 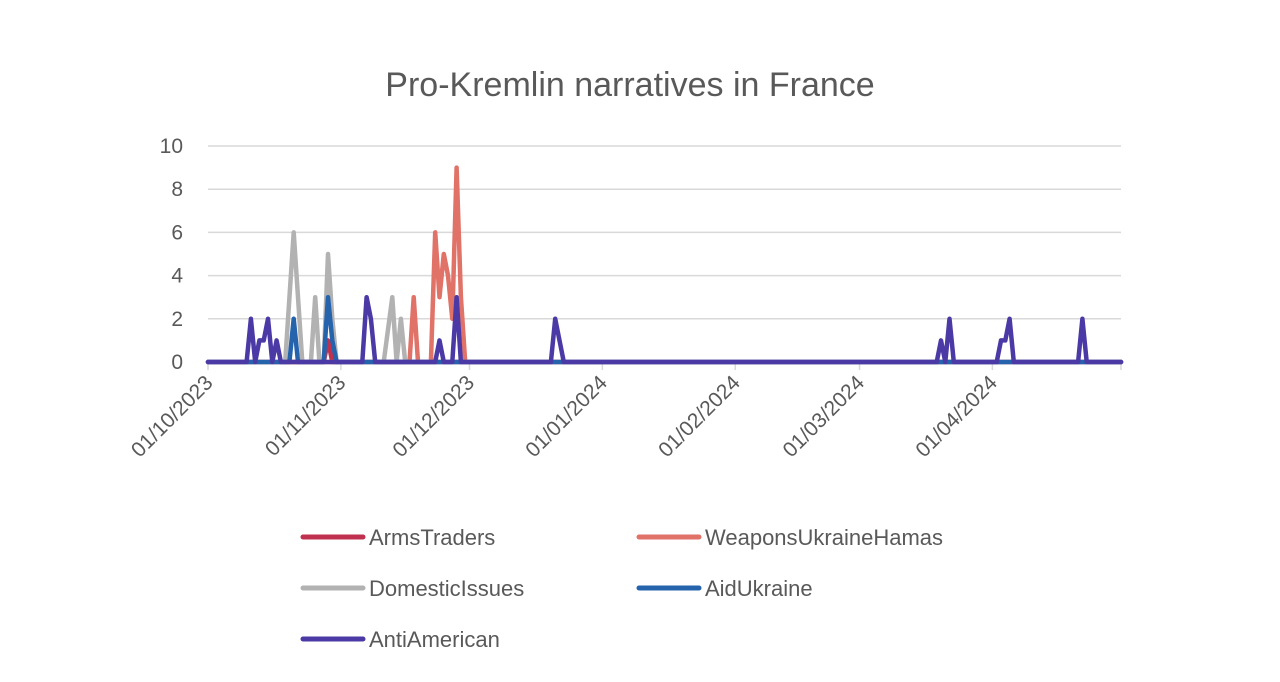 I want to click on y-tick-label: 0, so click(x=177, y=362).